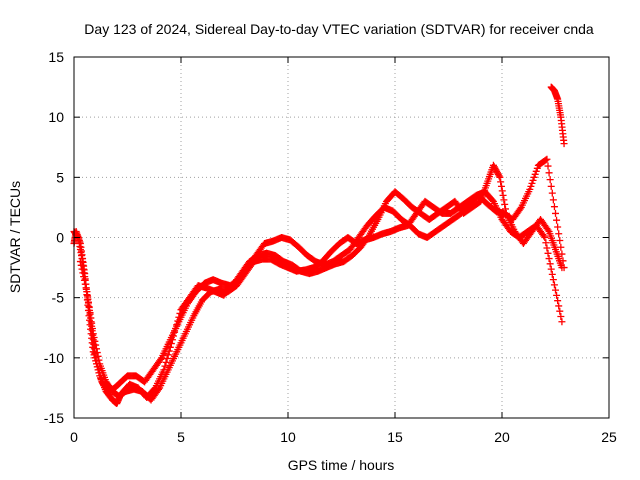  Describe the element at coordinates (288, 437) in the screenshot. I see `x-tick-label: 10` at that location.